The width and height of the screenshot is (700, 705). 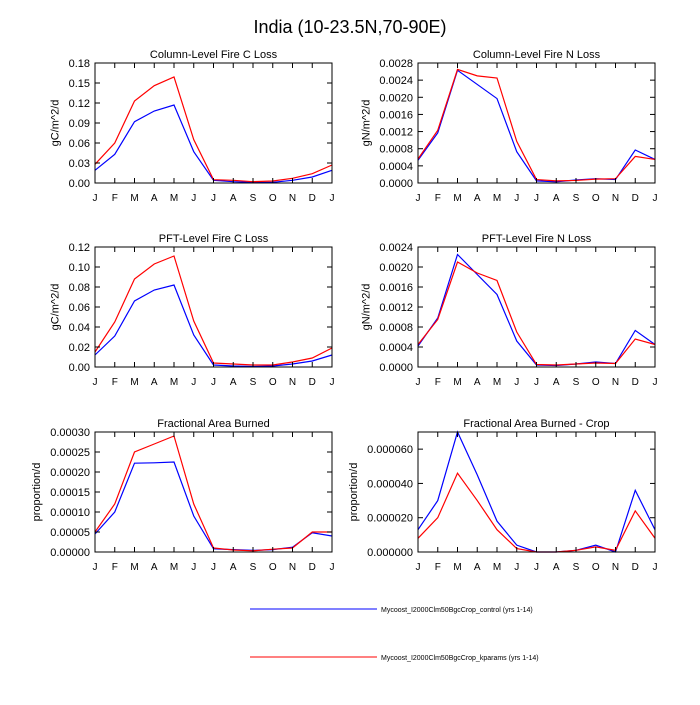 I want to click on y-tick-label: 0.03, so click(x=79, y=164).